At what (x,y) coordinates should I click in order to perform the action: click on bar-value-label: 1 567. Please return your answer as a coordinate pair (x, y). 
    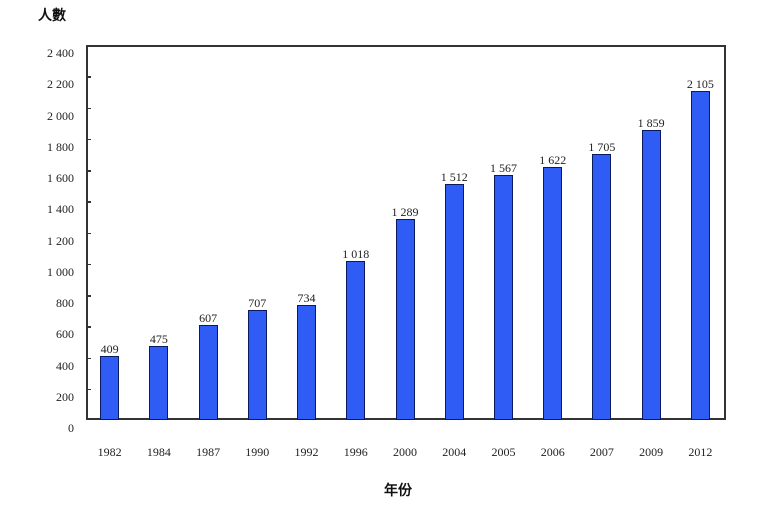
    Looking at the image, I should click on (503, 168).